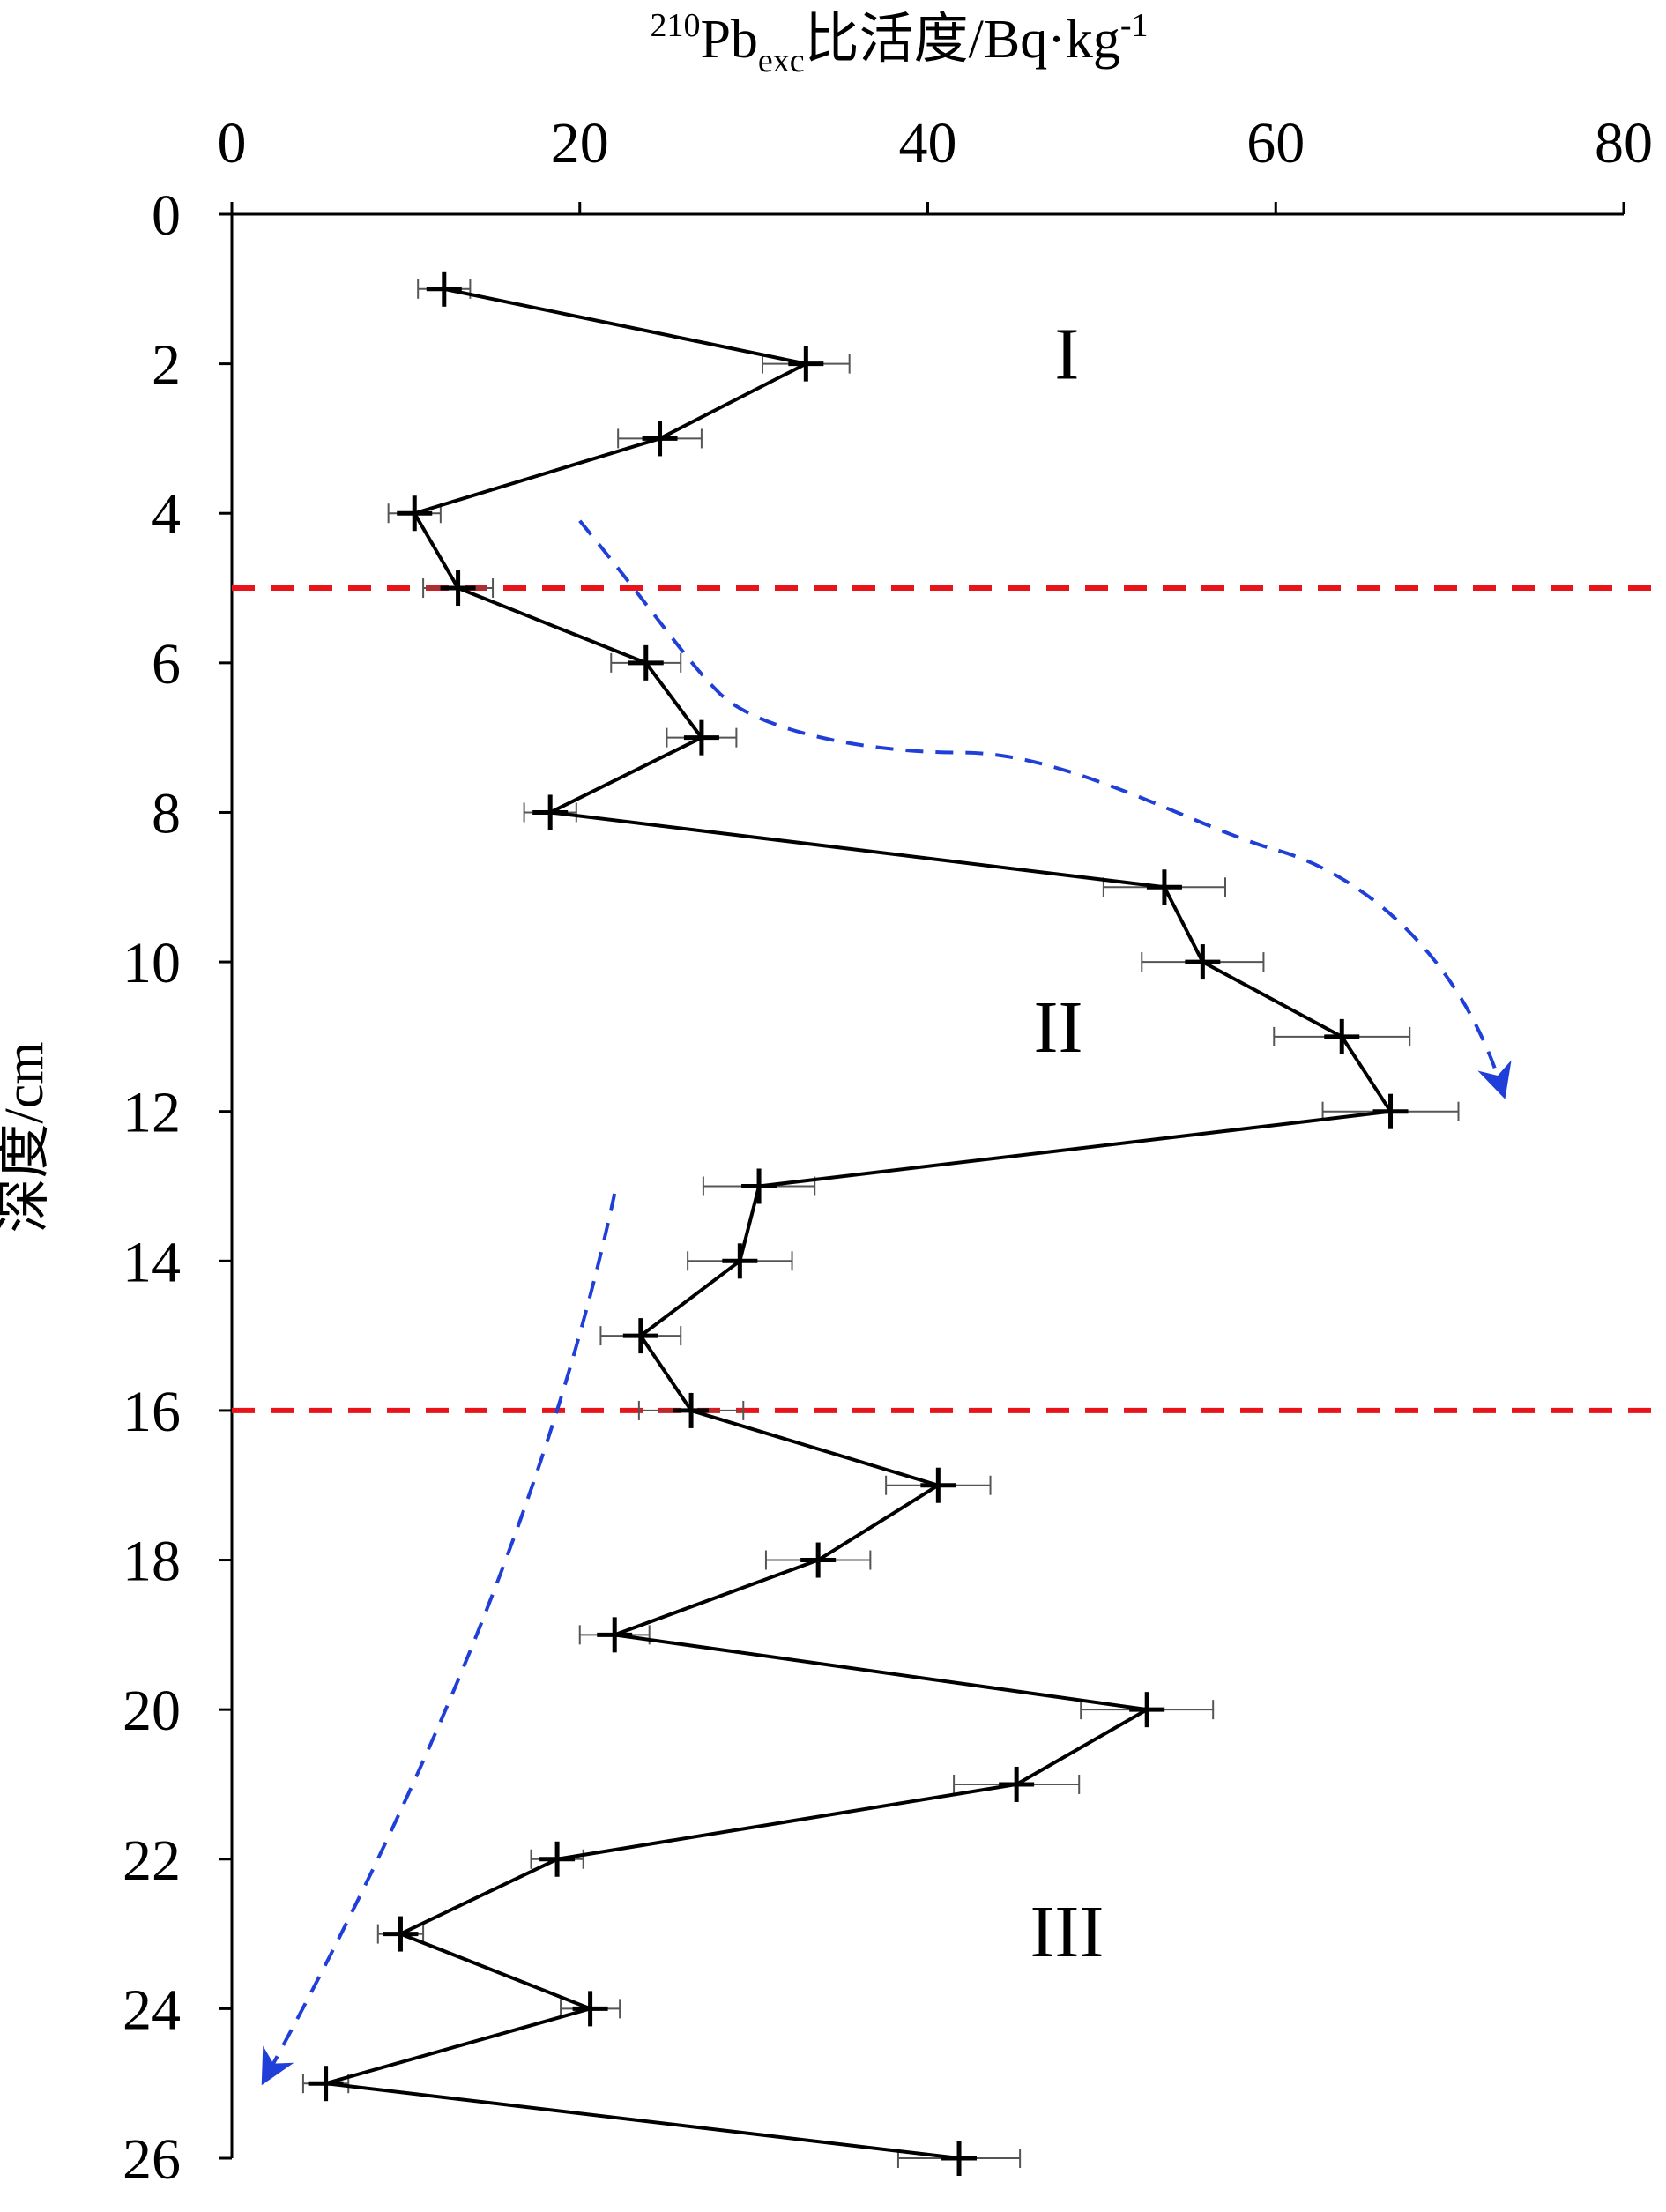 This screenshot has height=2212, width=1666. I want to click on y-tick-label: 2, so click(167, 366).